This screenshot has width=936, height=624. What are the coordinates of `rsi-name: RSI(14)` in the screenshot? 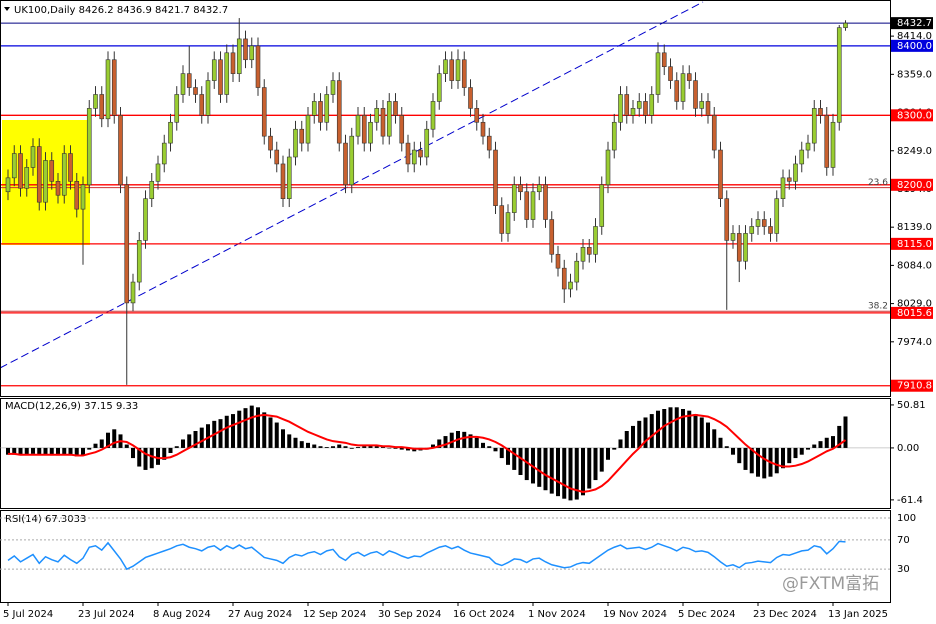 It's located at (23, 519).